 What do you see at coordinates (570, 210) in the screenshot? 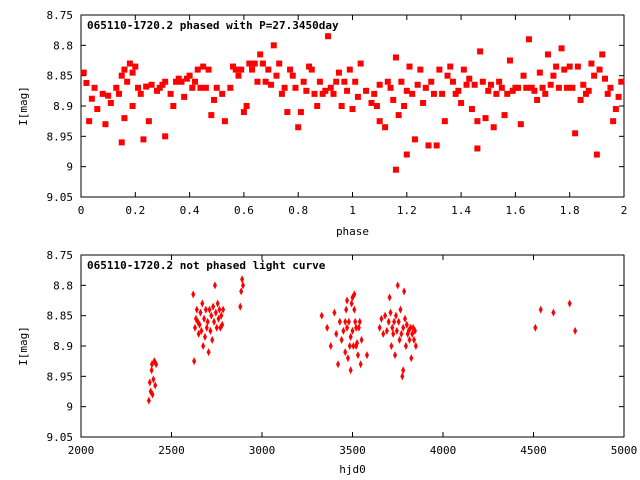
I see `x-tick-label: 1.8` at bounding box center [570, 210].